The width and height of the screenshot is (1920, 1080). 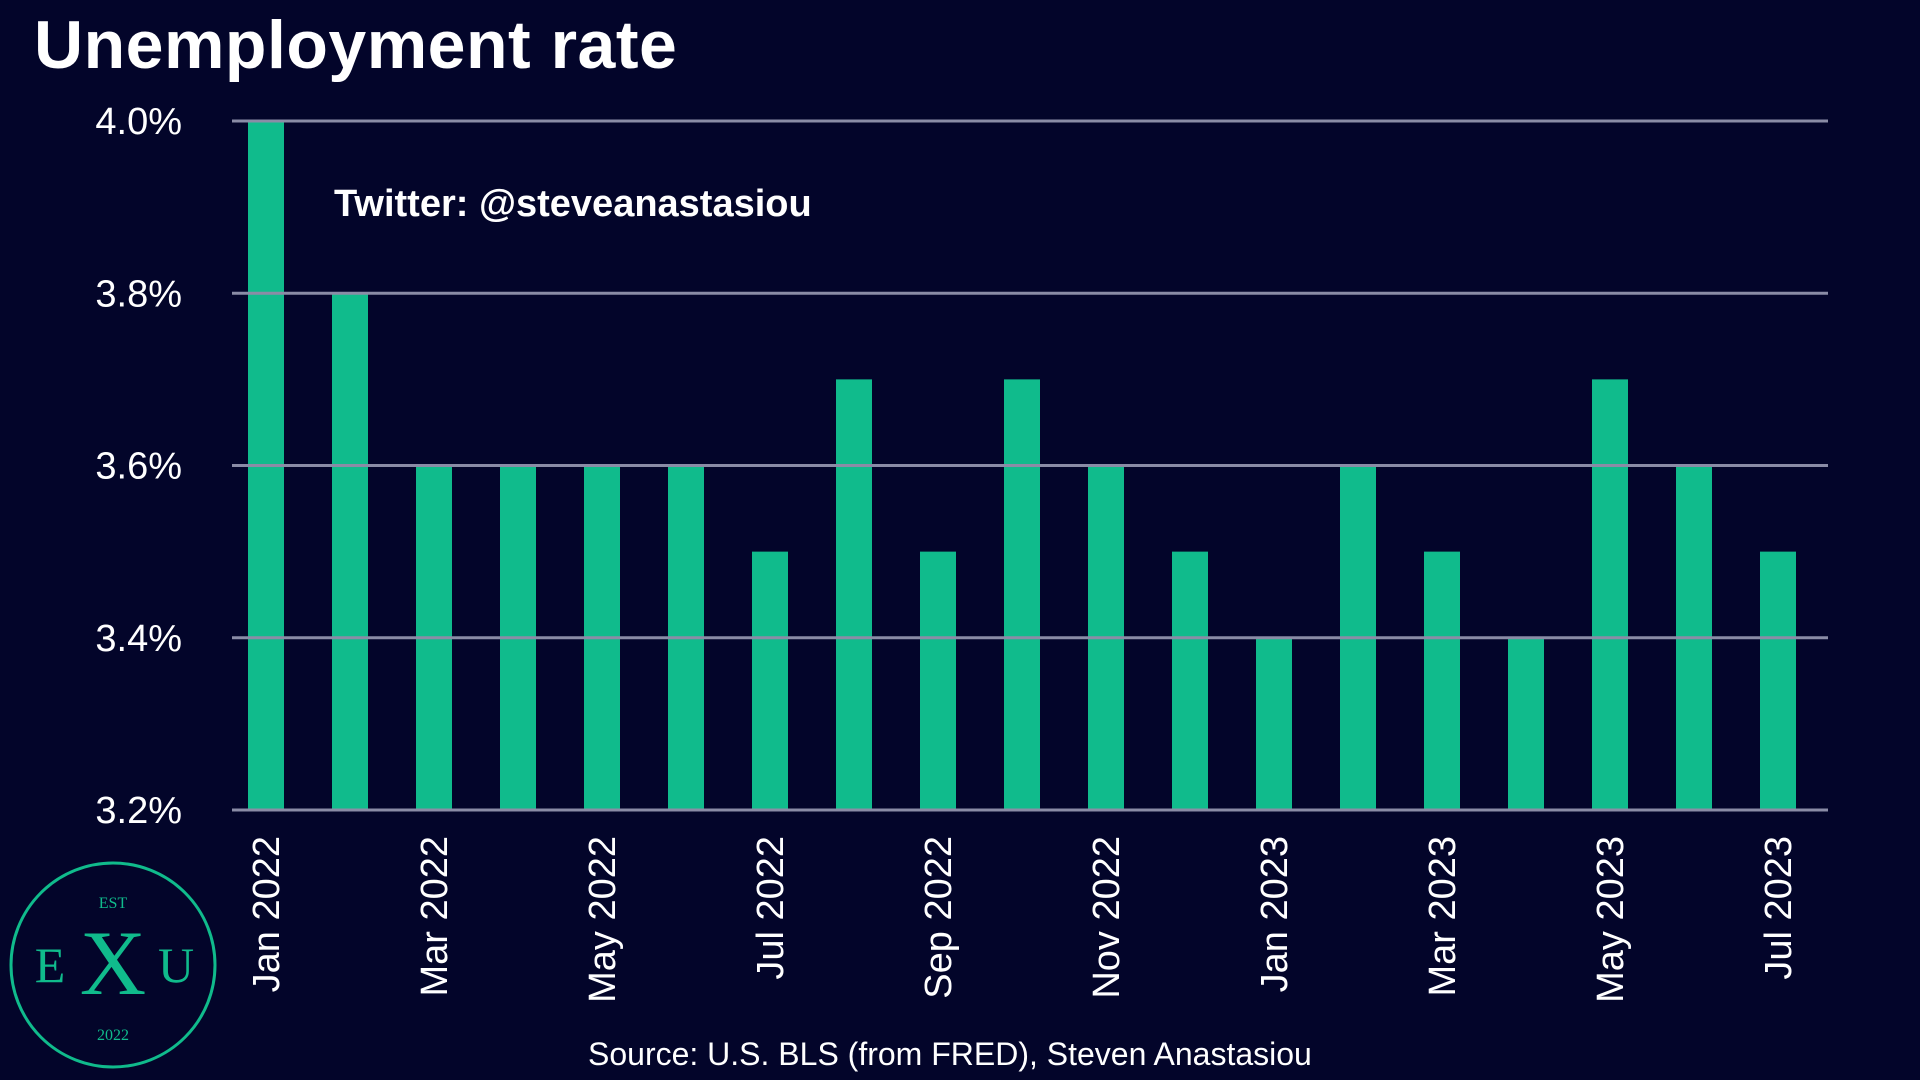 I want to click on x-tick-label: May 2022, so click(x=603, y=919).